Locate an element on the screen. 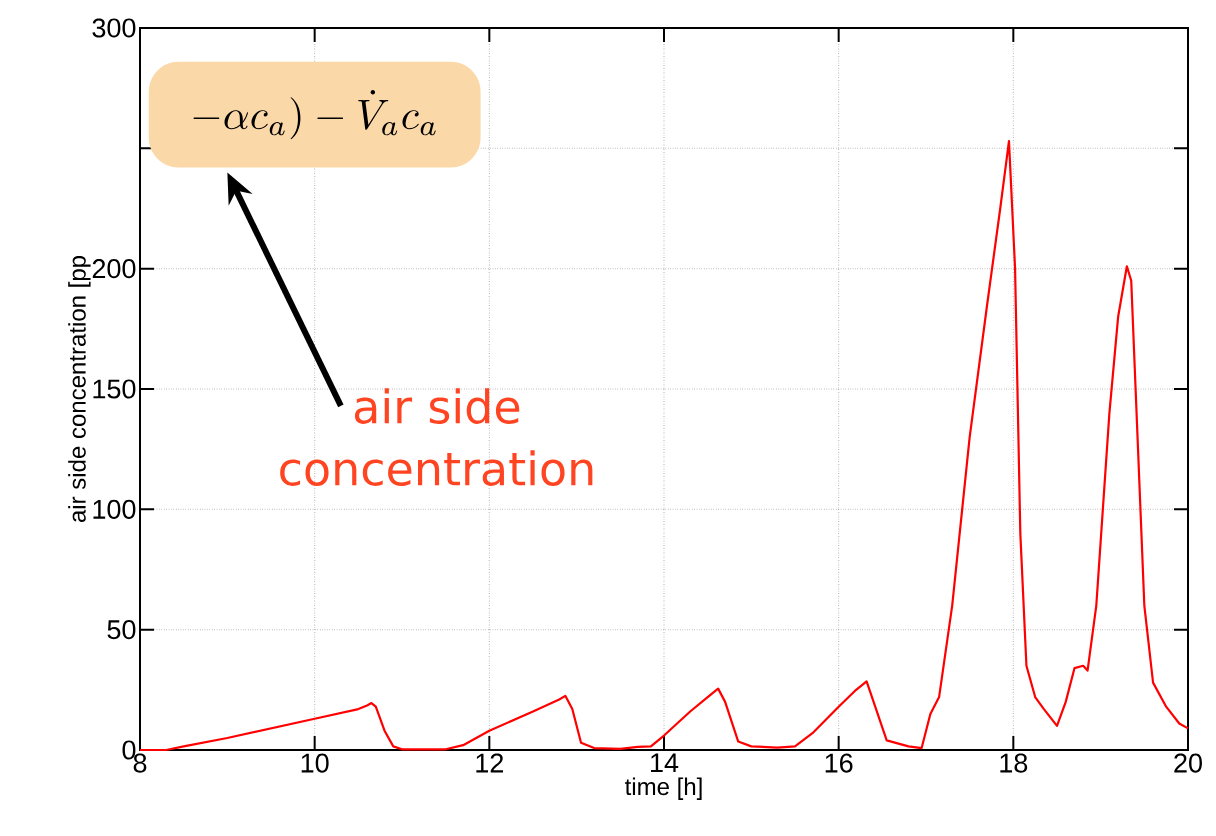  y-tick-label: 300 is located at coordinates (114, 28).